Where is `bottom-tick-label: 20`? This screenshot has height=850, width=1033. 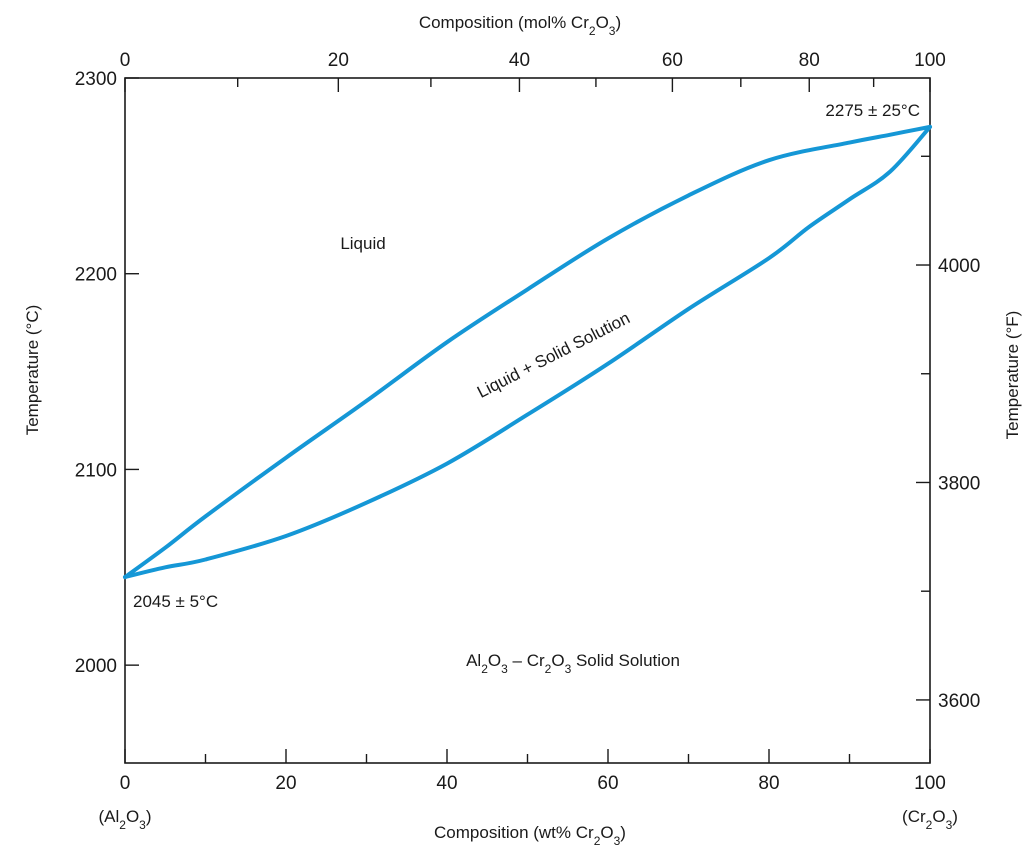
bottom-tick-label: 20 is located at coordinates (285, 783).